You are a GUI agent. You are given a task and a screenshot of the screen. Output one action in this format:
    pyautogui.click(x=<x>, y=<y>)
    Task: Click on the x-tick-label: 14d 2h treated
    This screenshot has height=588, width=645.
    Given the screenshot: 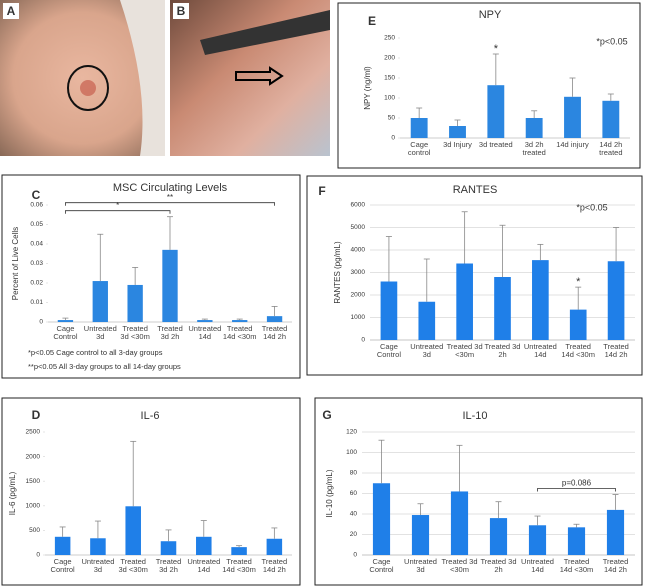 What is the action you would take?
    pyautogui.click(x=611, y=149)
    